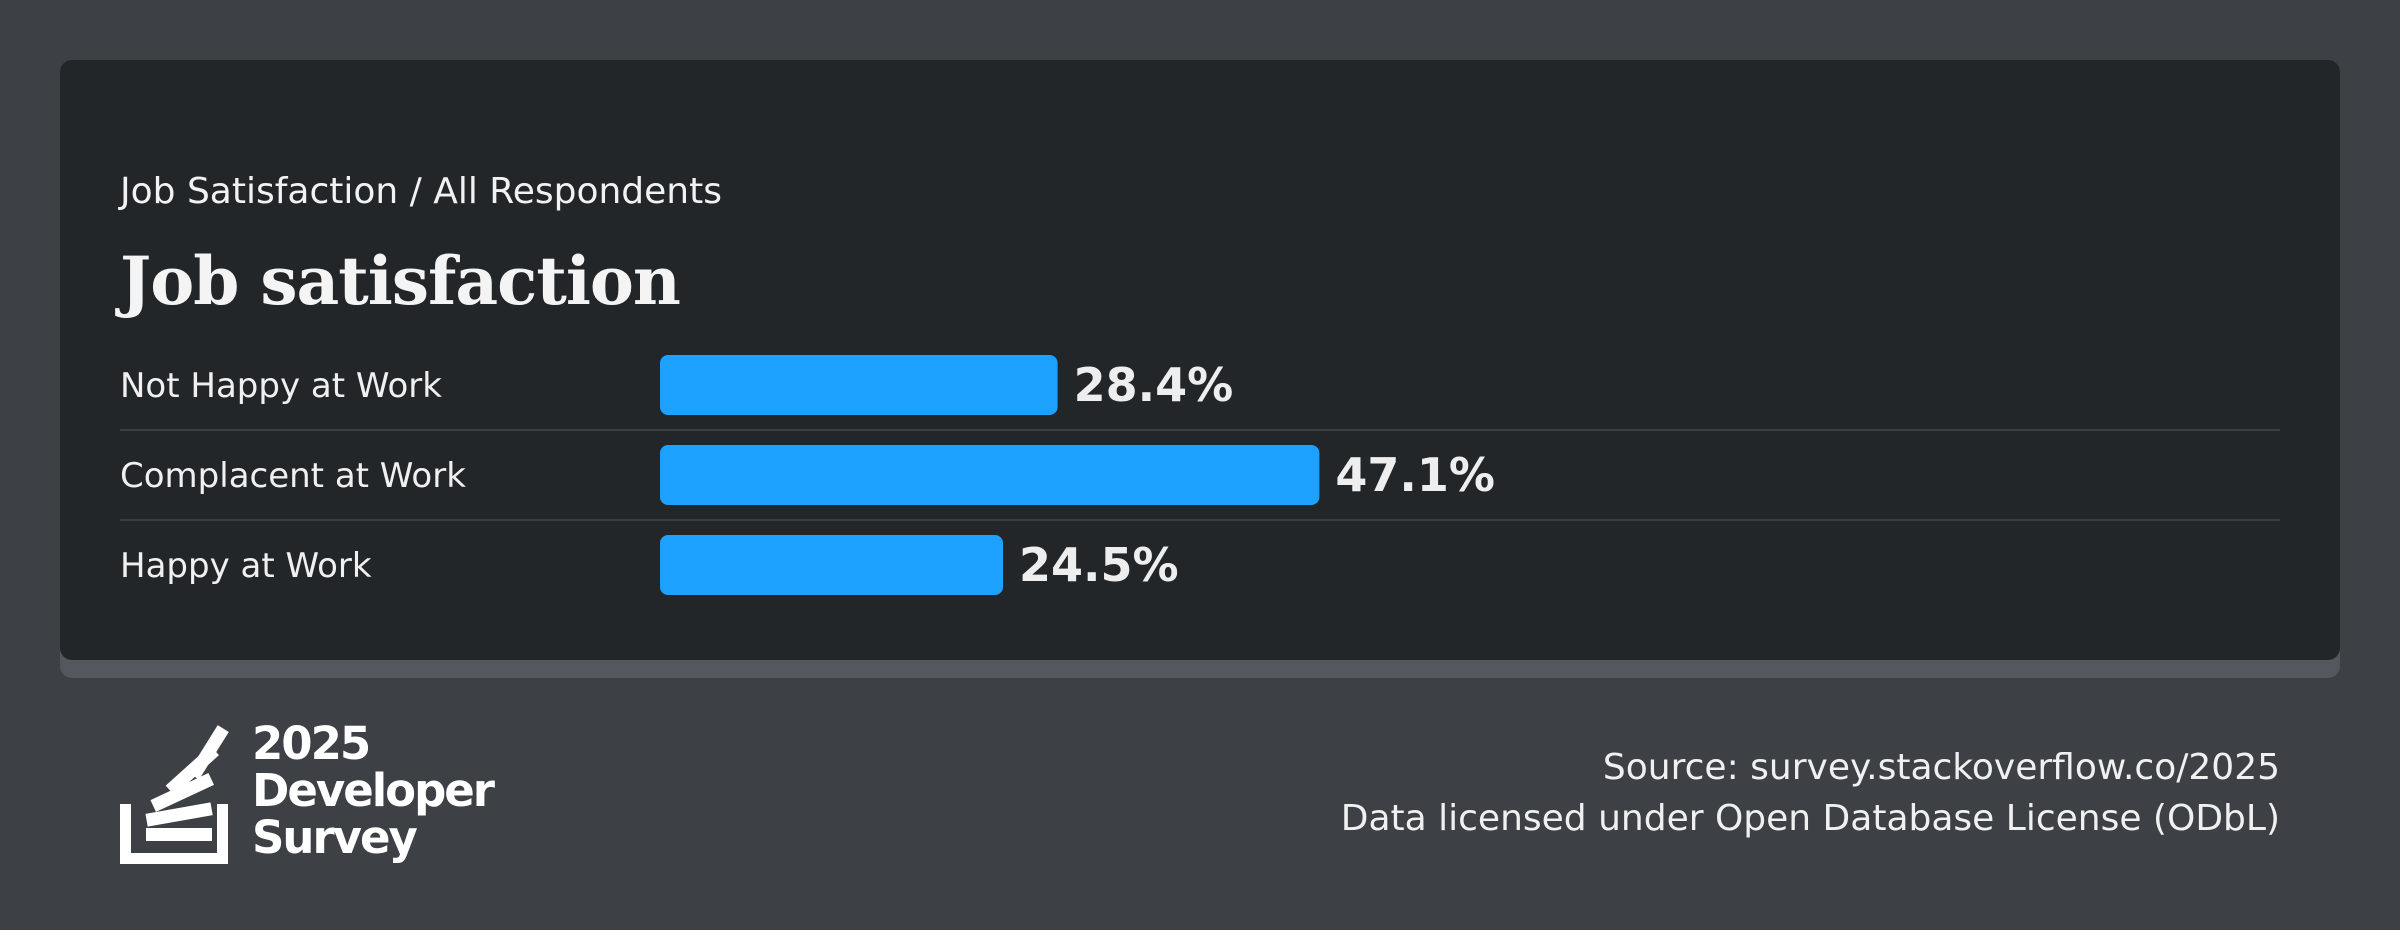 This screenshot has height=930, width=2400. What do you see at coordinates (400, 281) in the screenshot?
I see `page-title: Job satisfaction` at bounding box center [400, 281].